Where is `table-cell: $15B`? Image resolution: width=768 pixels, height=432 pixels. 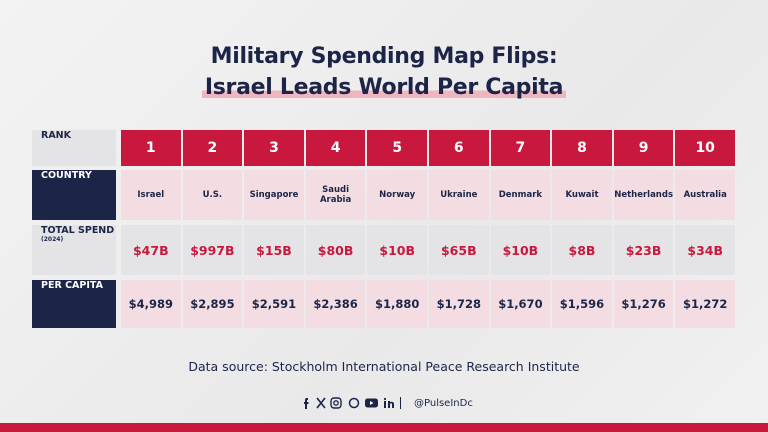 table-cell: $15B is located at coordinates (274, 250).